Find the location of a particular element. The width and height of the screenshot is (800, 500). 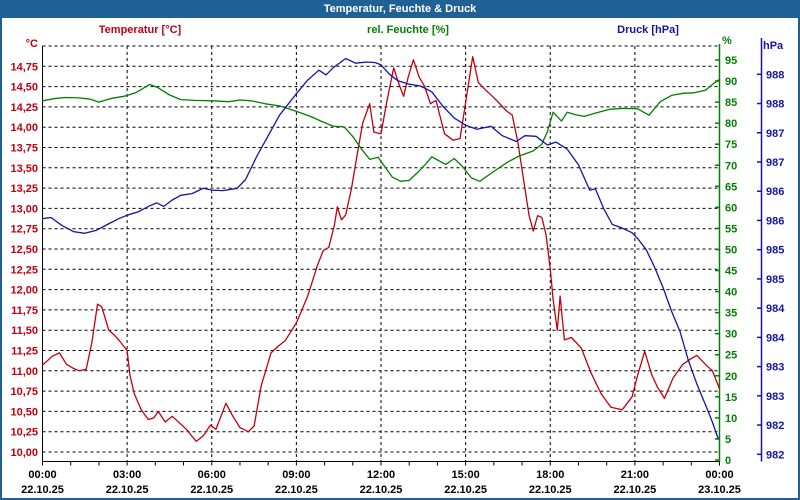

window-border-bottom is located at coordinates (400, 499).